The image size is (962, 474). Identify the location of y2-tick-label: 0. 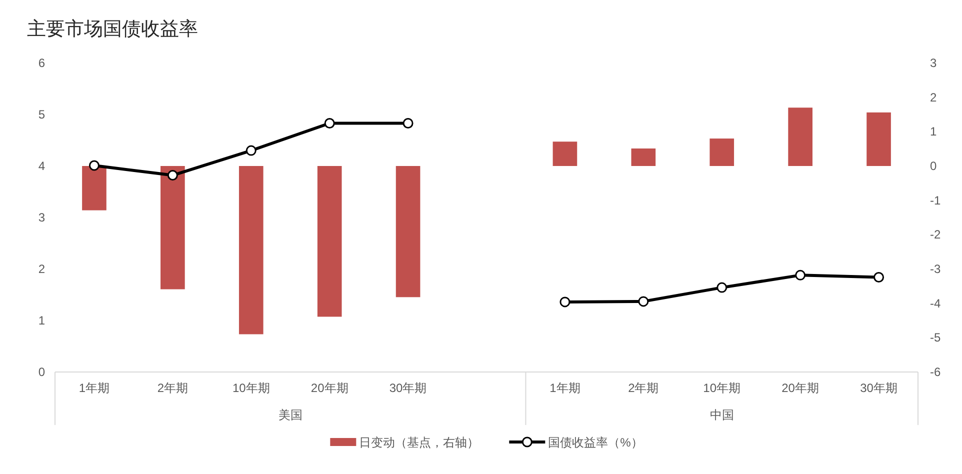
(933, 166).